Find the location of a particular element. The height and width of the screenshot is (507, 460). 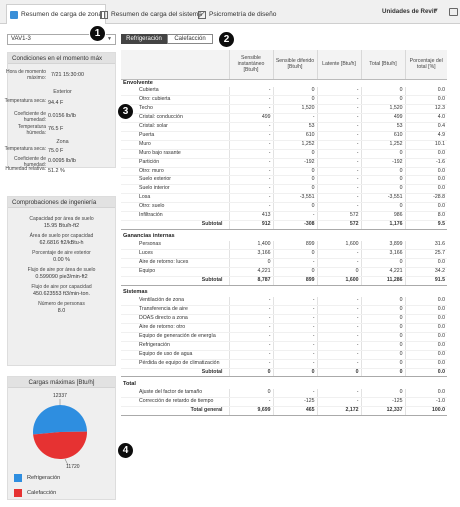

header-cell: Latente [Btu/h] is located at coordinates (338, 65).